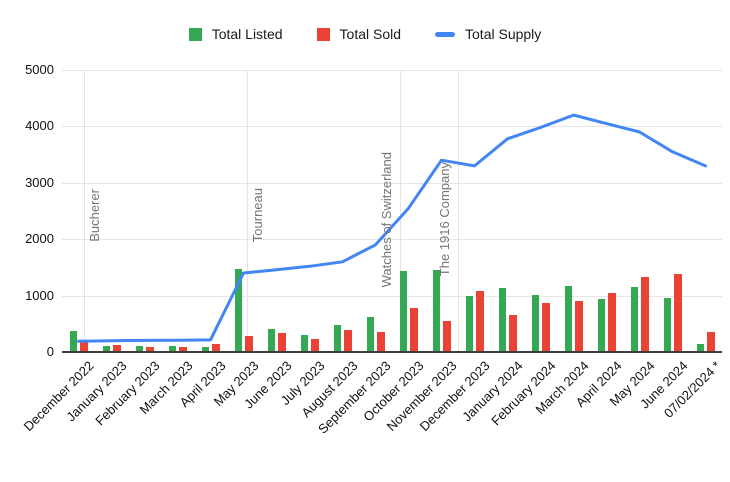 This screenshot has height=482, width=730. I want to click on y-tick-label: 5000, so click(39, 69).